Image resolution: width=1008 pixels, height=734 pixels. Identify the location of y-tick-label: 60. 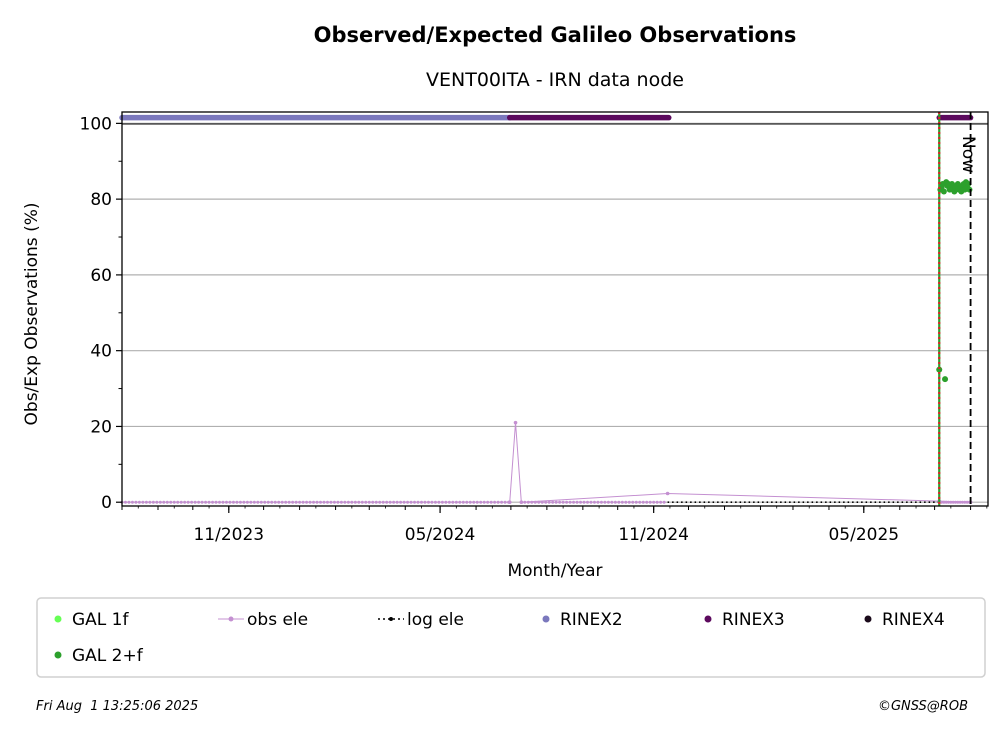
(101, 276).